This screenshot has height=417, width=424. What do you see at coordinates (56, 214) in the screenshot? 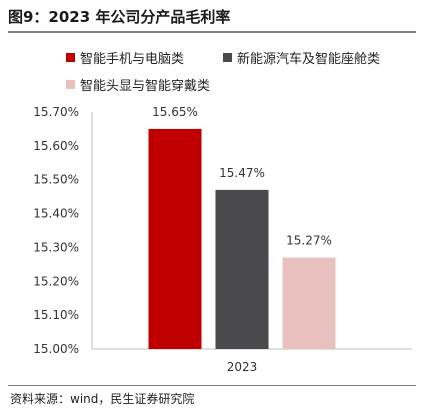
I see `y-tick-label: 15.40%` at bounding box center [56, 214].